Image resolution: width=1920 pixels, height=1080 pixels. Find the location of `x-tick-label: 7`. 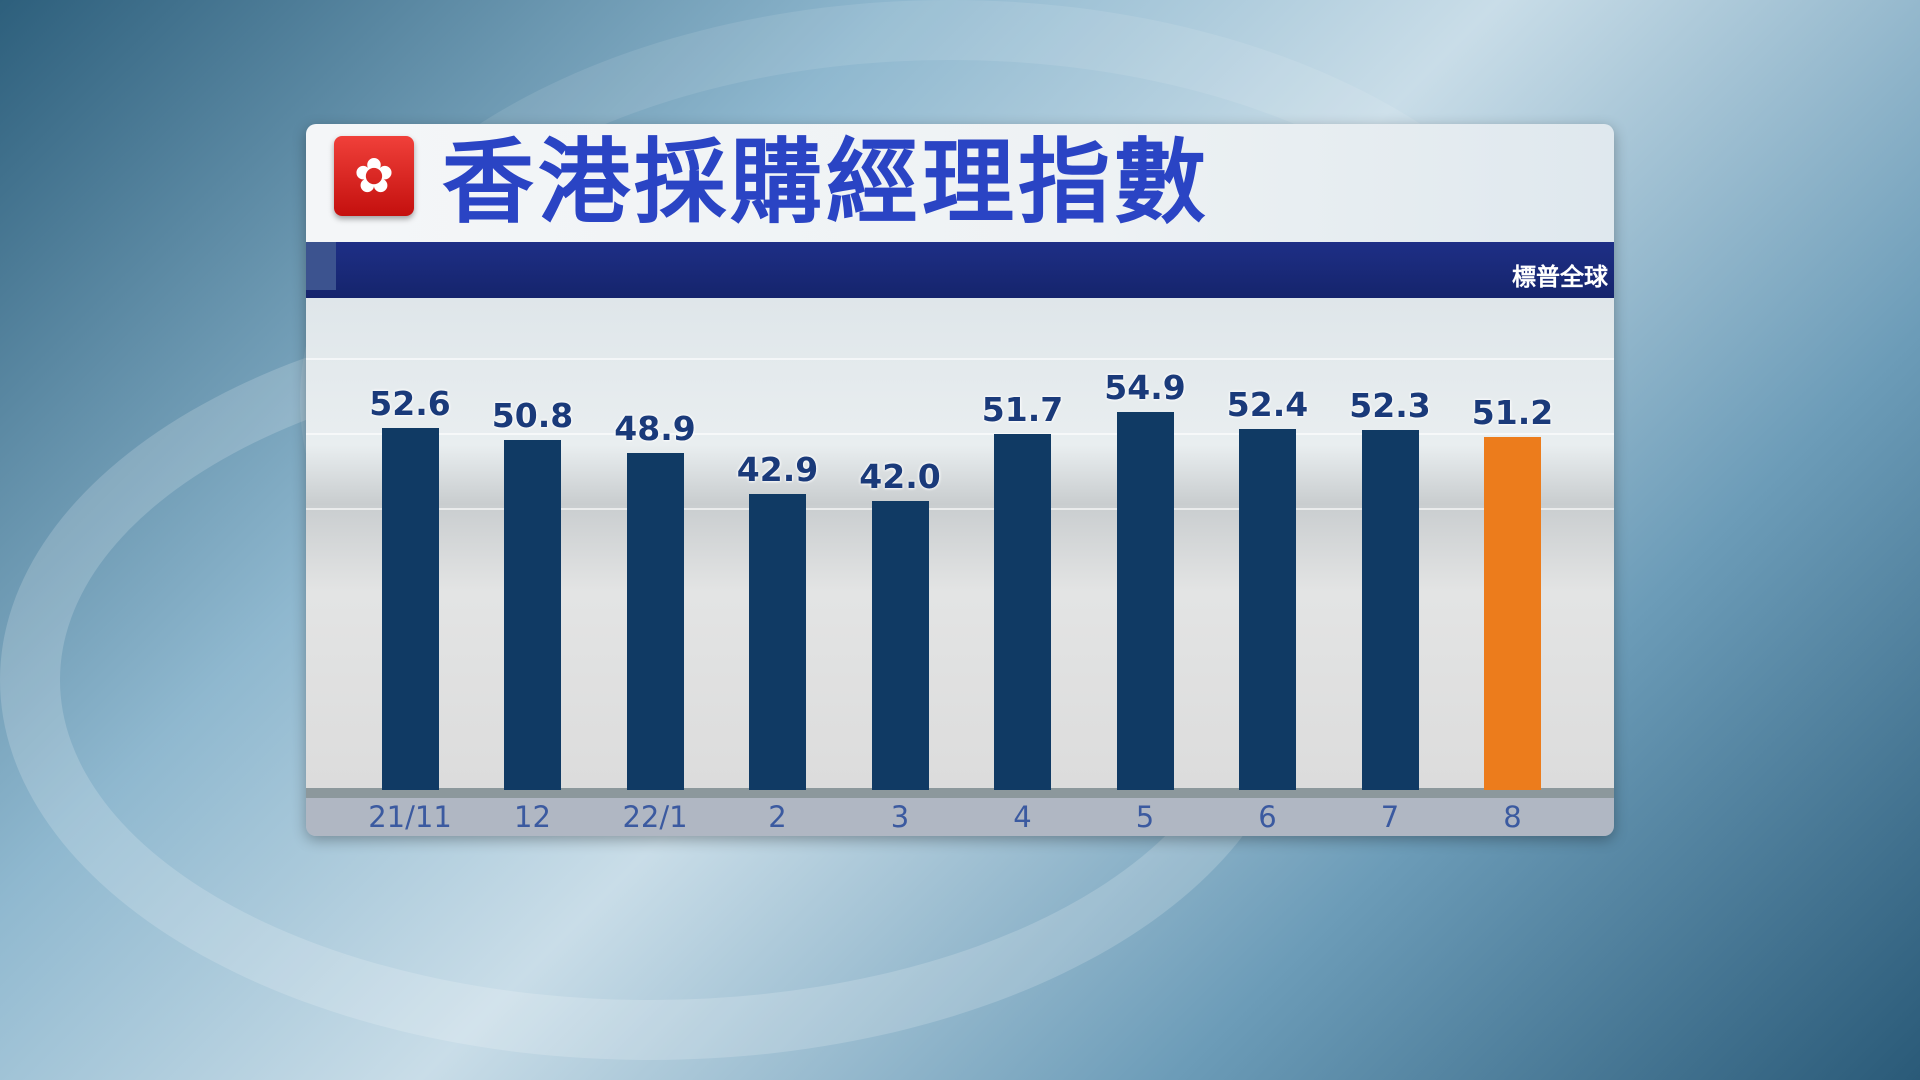

x-tick-label: 7 is located at coordinates (1390, 817).